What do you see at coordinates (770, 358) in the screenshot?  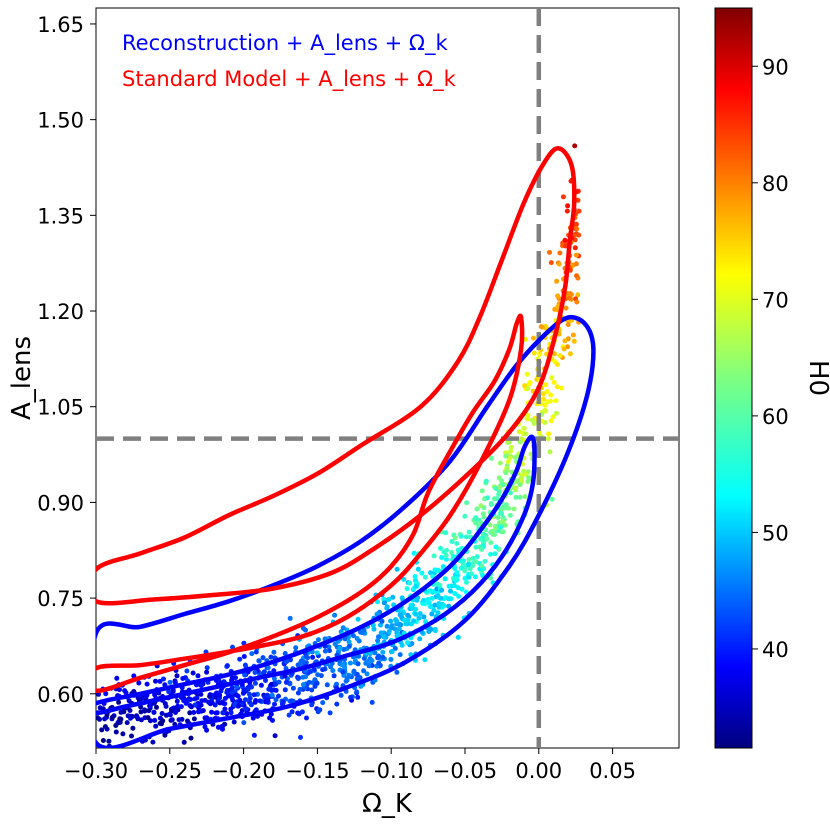 I see `colorbar-ticks: 40 50 60 70 80 90` at bounding box center [770, 358].